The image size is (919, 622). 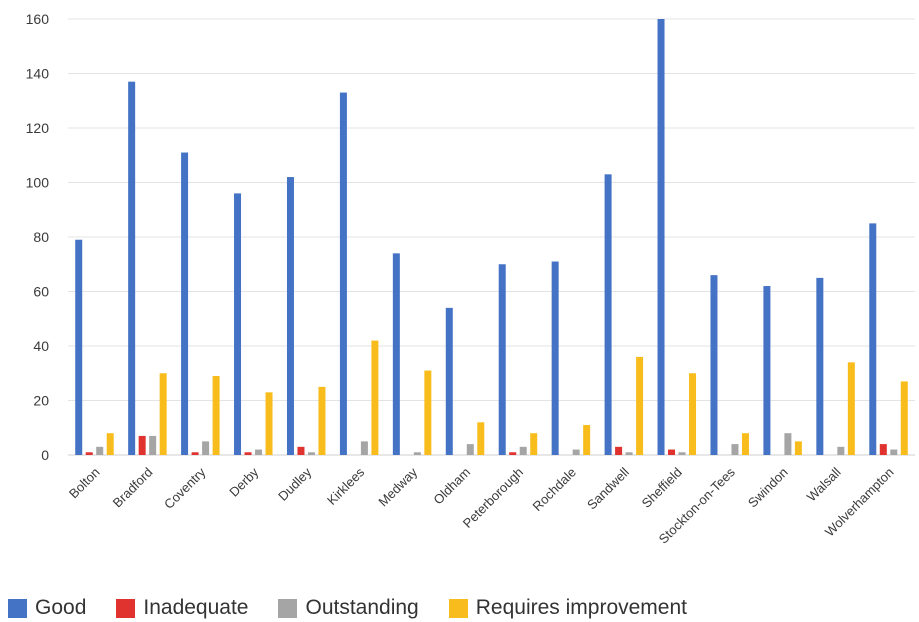 I want to click on x-tick-label: Coventry, so click(x=185, y=488).